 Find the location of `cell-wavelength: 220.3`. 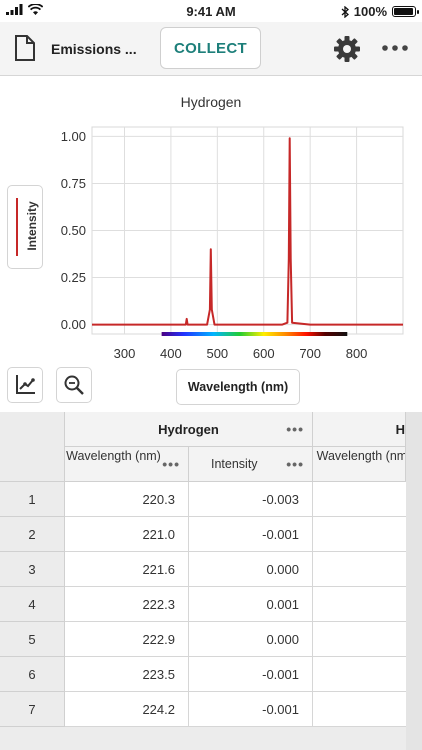

cell-wavelength: 220.3 is located at coordinates (127, 499).